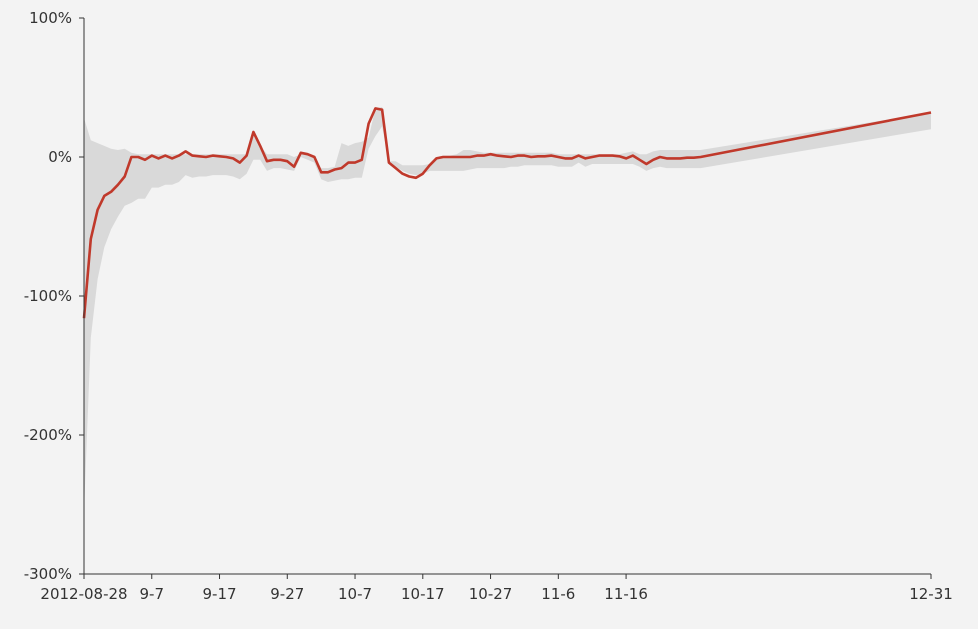 The width and height of the screenshot is (978, 629). I want to click on y-tick-label: -300%, so click(48, 574).